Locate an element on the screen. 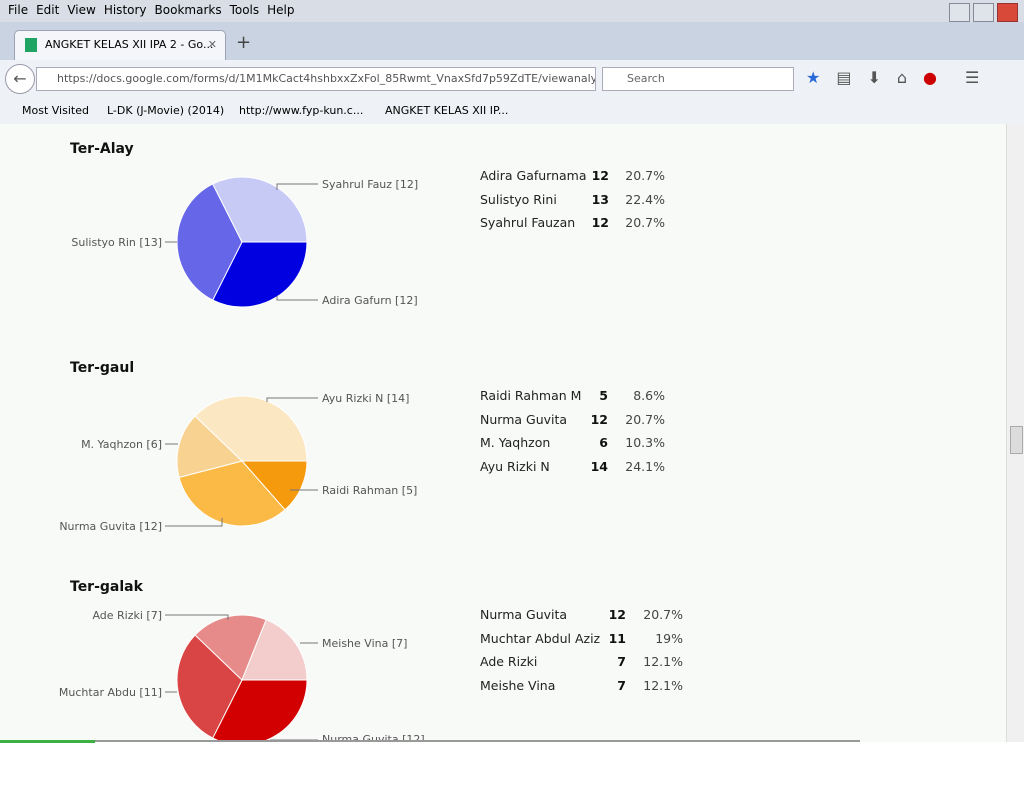  restore-button is located at coordinates (983, 12).